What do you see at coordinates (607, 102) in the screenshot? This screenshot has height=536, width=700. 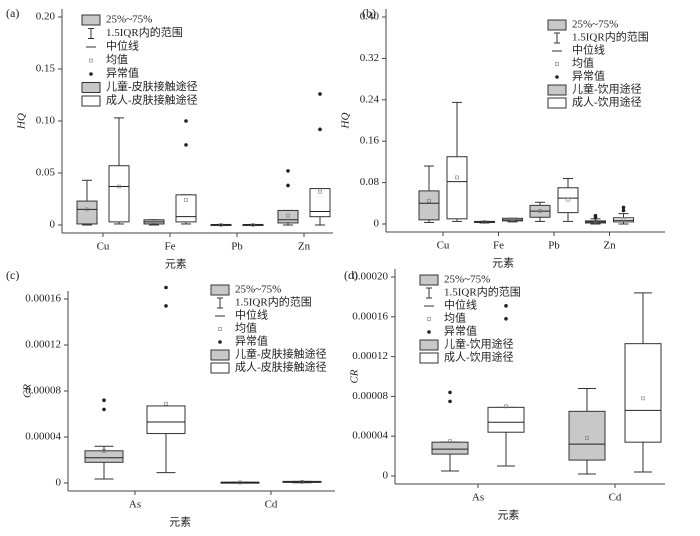 I see `legend-label: 成人-饮用途径` at bounding box center [607, 102].